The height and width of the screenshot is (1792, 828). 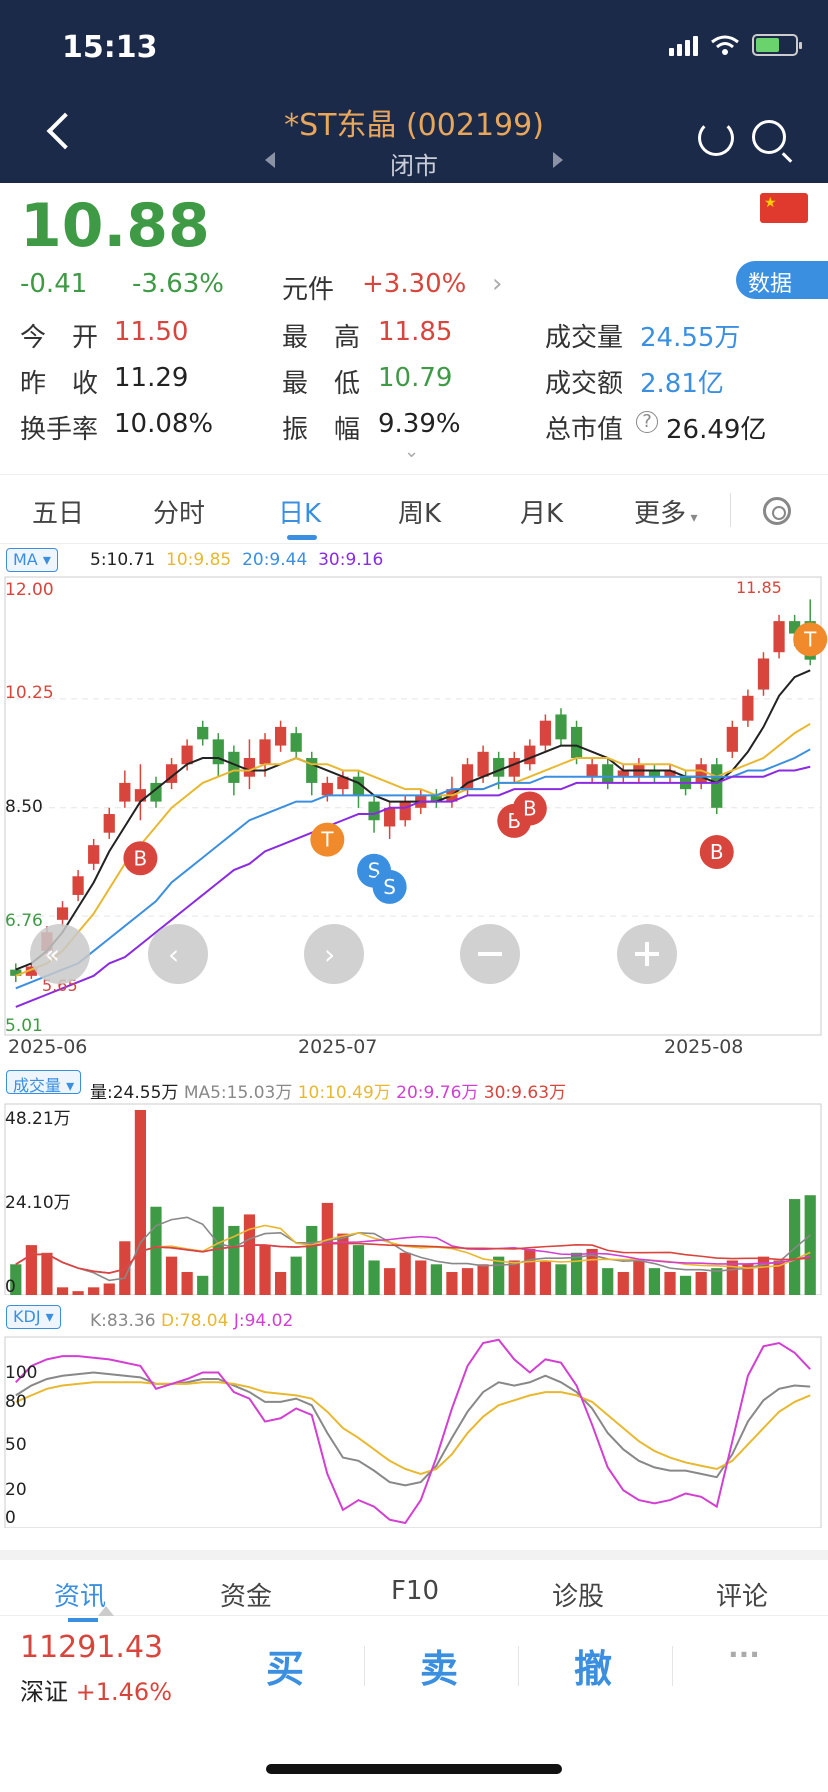 I want to click on more-button: ···, so click(x=744, y=1654).